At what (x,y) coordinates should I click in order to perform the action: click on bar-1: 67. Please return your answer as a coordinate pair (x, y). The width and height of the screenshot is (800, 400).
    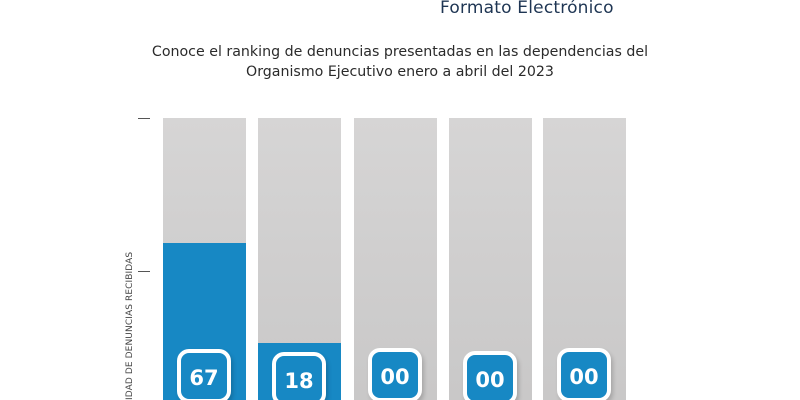
    Looking at the image, I should click on (204, 259).